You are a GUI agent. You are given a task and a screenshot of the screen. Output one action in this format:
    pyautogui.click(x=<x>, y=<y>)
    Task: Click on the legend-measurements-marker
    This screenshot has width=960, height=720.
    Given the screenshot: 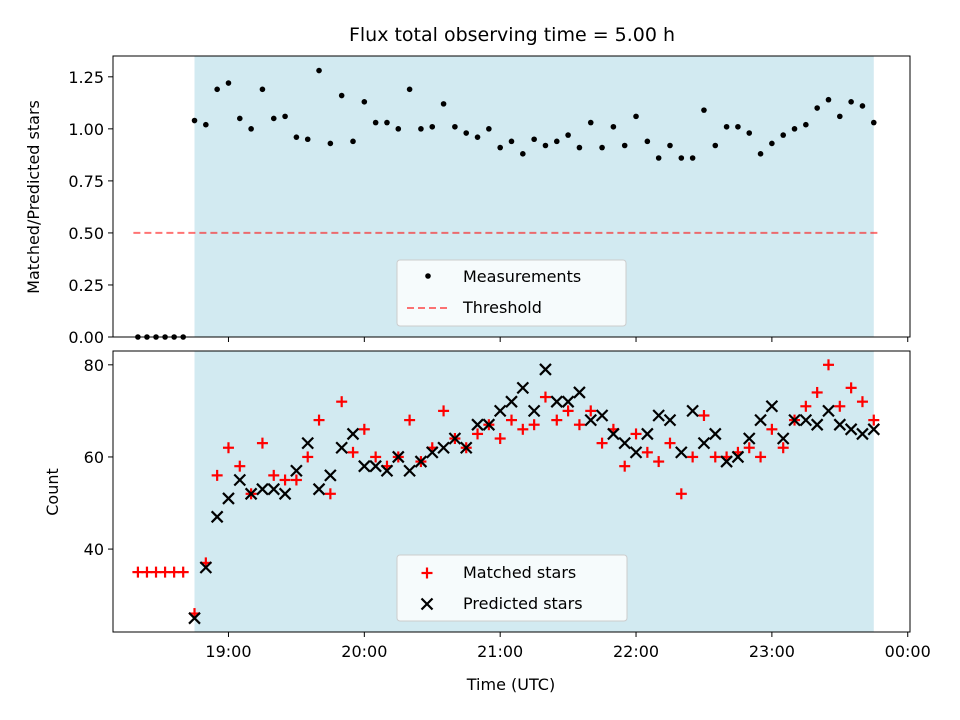 What is the action you would take?
    pyautogui.click(x=428, y=276)
    